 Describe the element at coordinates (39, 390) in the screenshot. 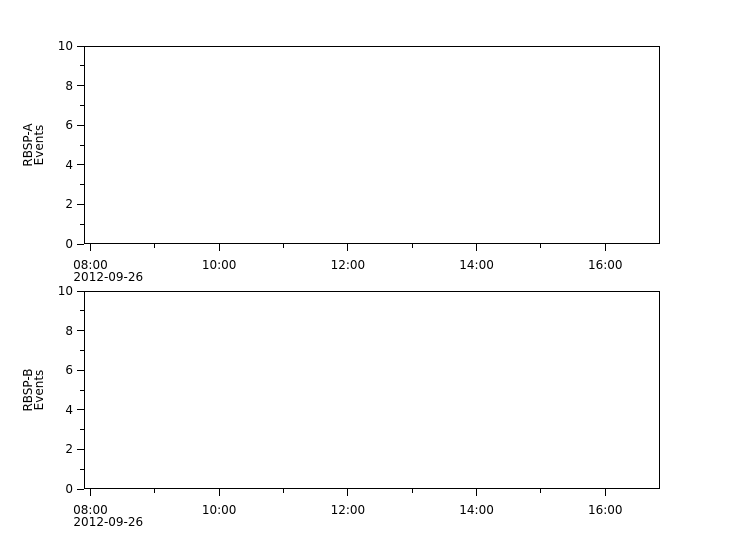

I see `y-axis-label-line: Events` at that location.